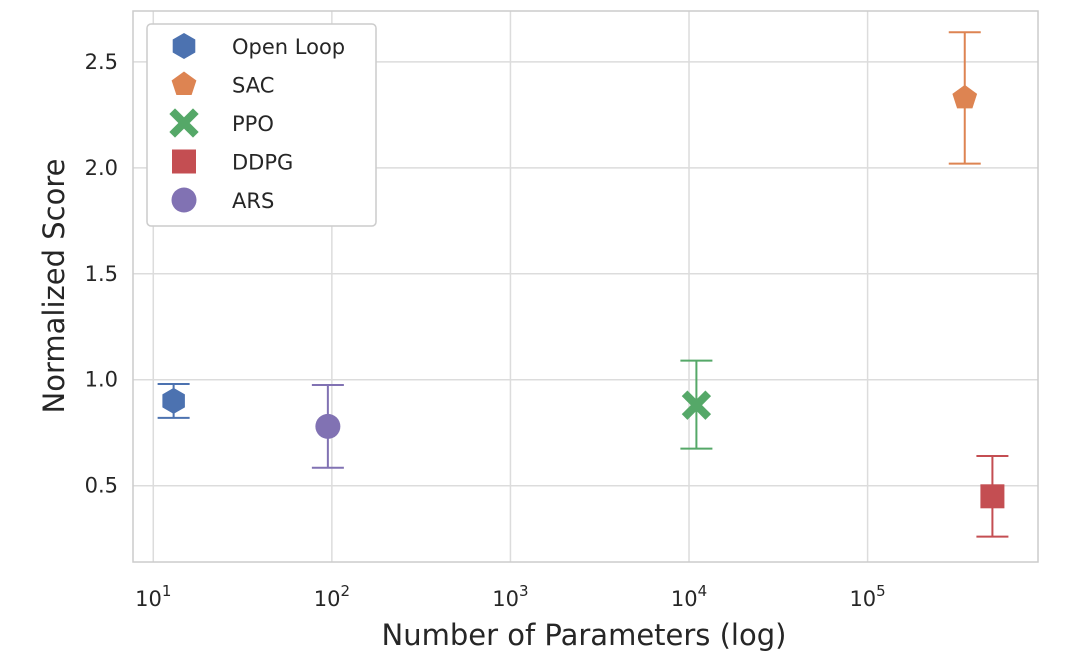 The height and width of the screenshot is (671, 1068). Describe the element at coordinates (262, 163) in the screenshot. I see `legend-label-ddpg: DDPG` at that location.